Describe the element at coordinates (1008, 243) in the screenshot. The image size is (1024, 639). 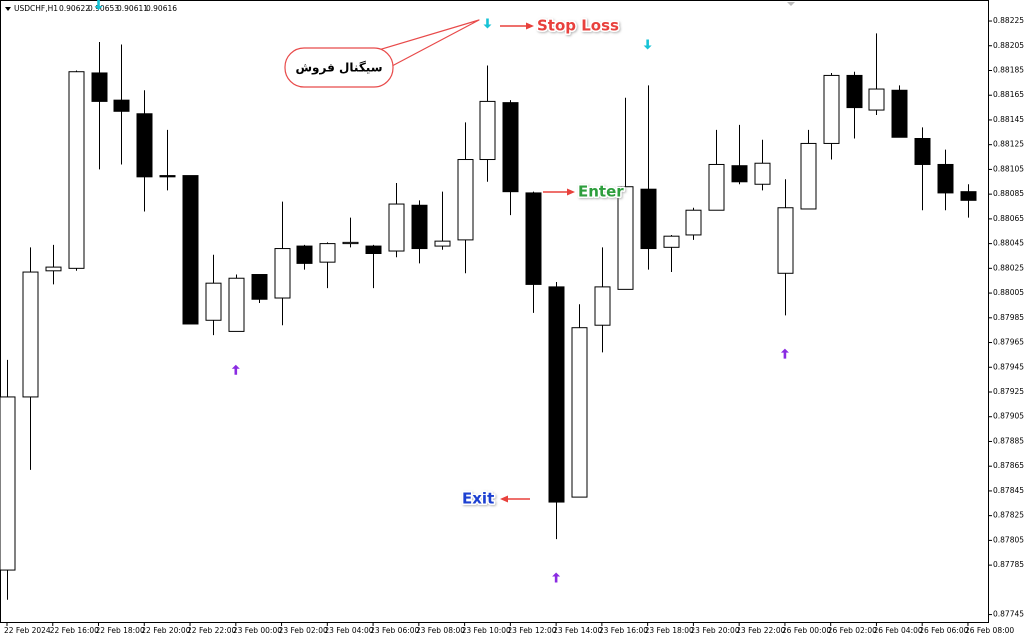
I see `y-tick-label: 0.88045` at that location.